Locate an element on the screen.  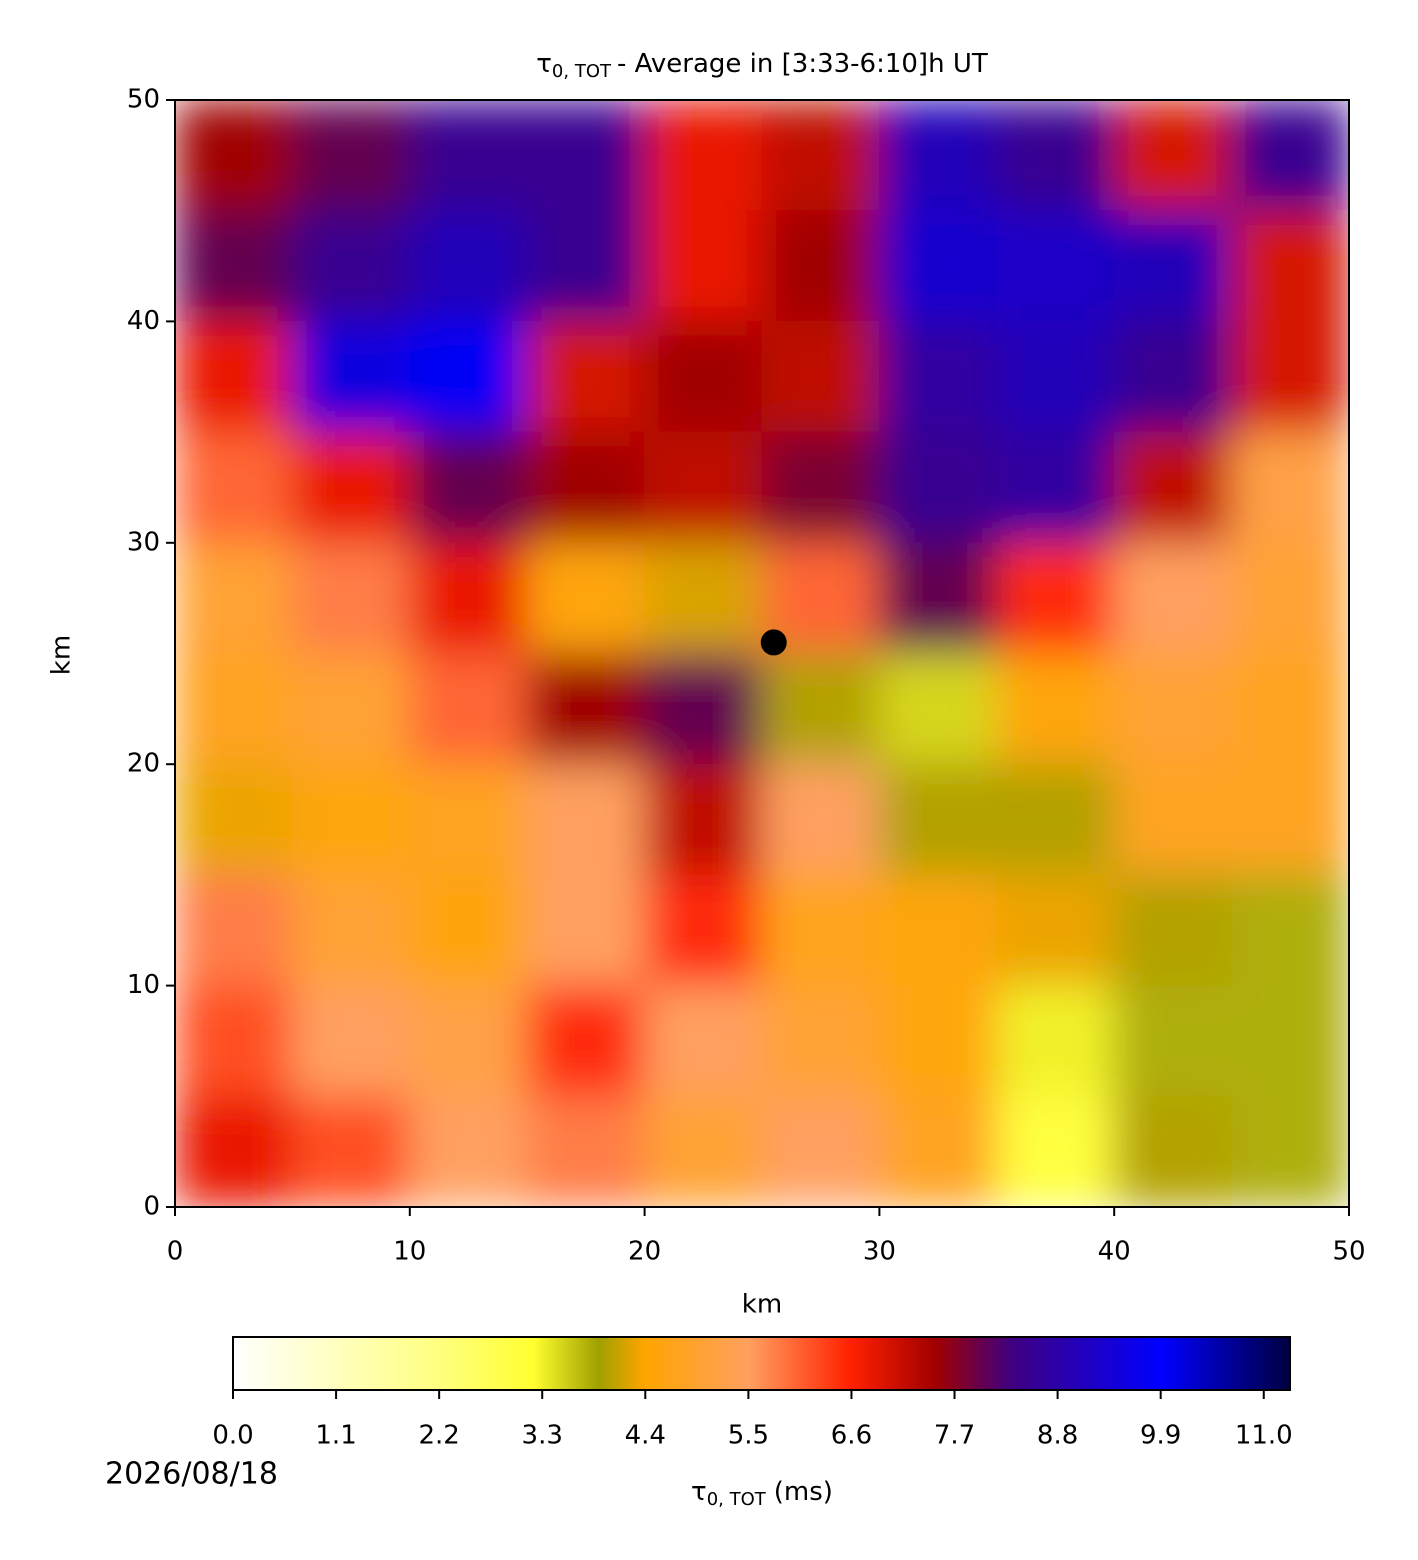
y-tick-label: 0 is located at coordinates (151, 1207).